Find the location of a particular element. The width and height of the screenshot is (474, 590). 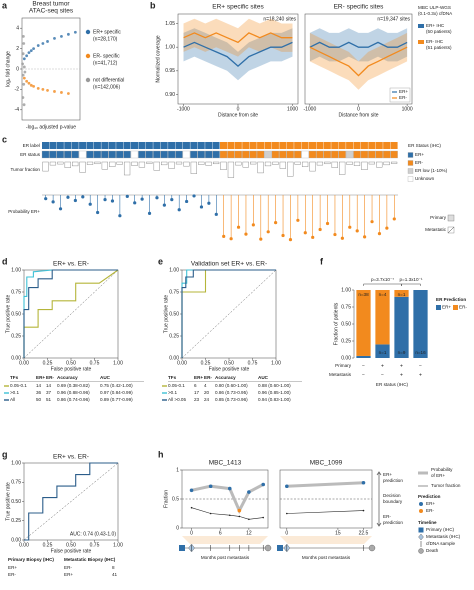

table-cell: 0.88 (0.60-1.00) is located at coordinates (274, 385).